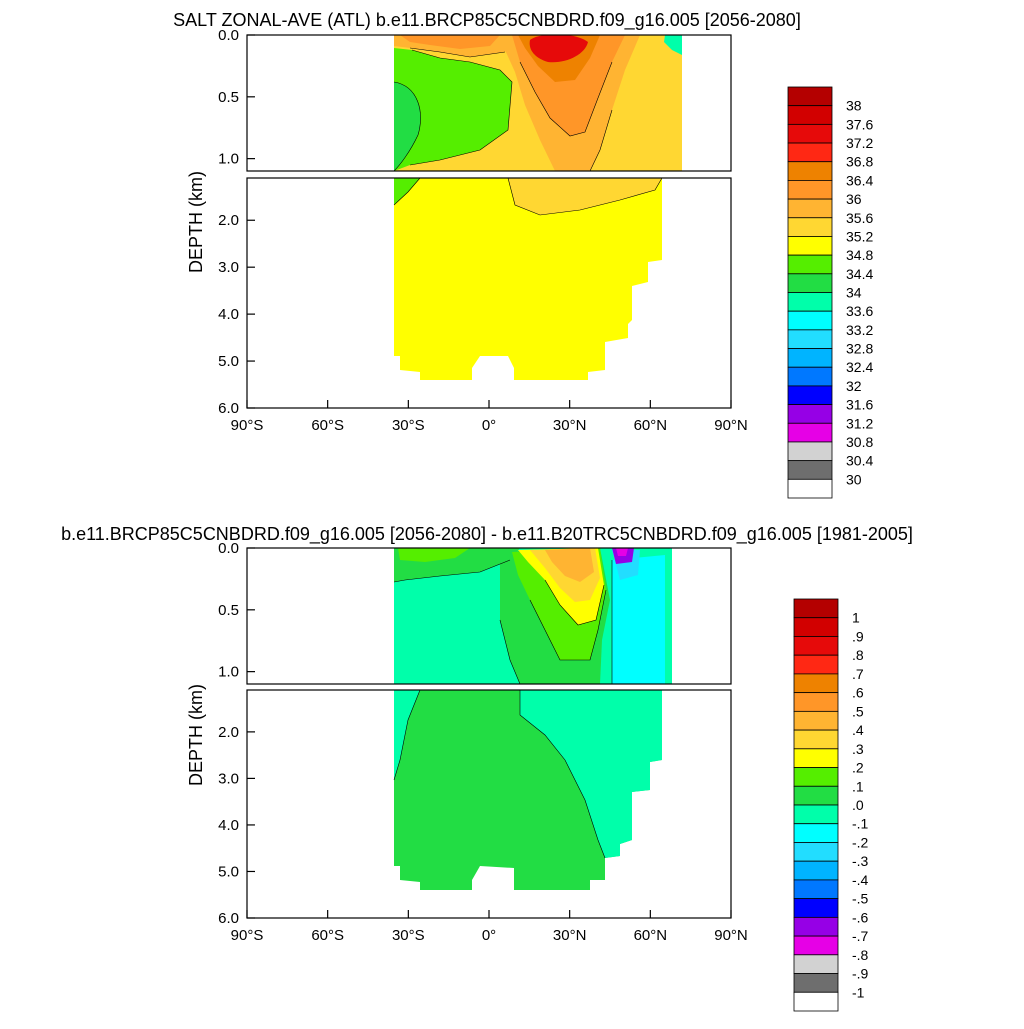  I want to click on subtropical-n-peak, so click(569, 565).